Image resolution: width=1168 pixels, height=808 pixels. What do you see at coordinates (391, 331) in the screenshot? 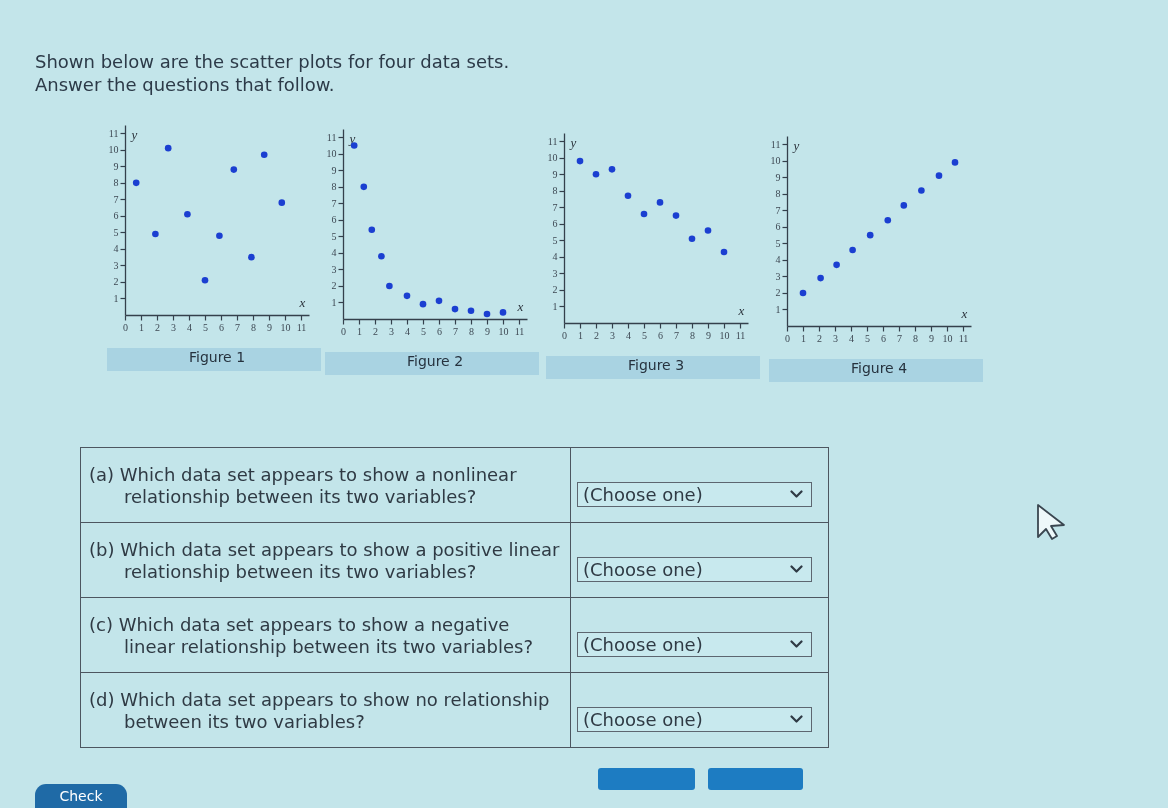
I see `x-tick-label: 3` at bounding box center [391, 331].